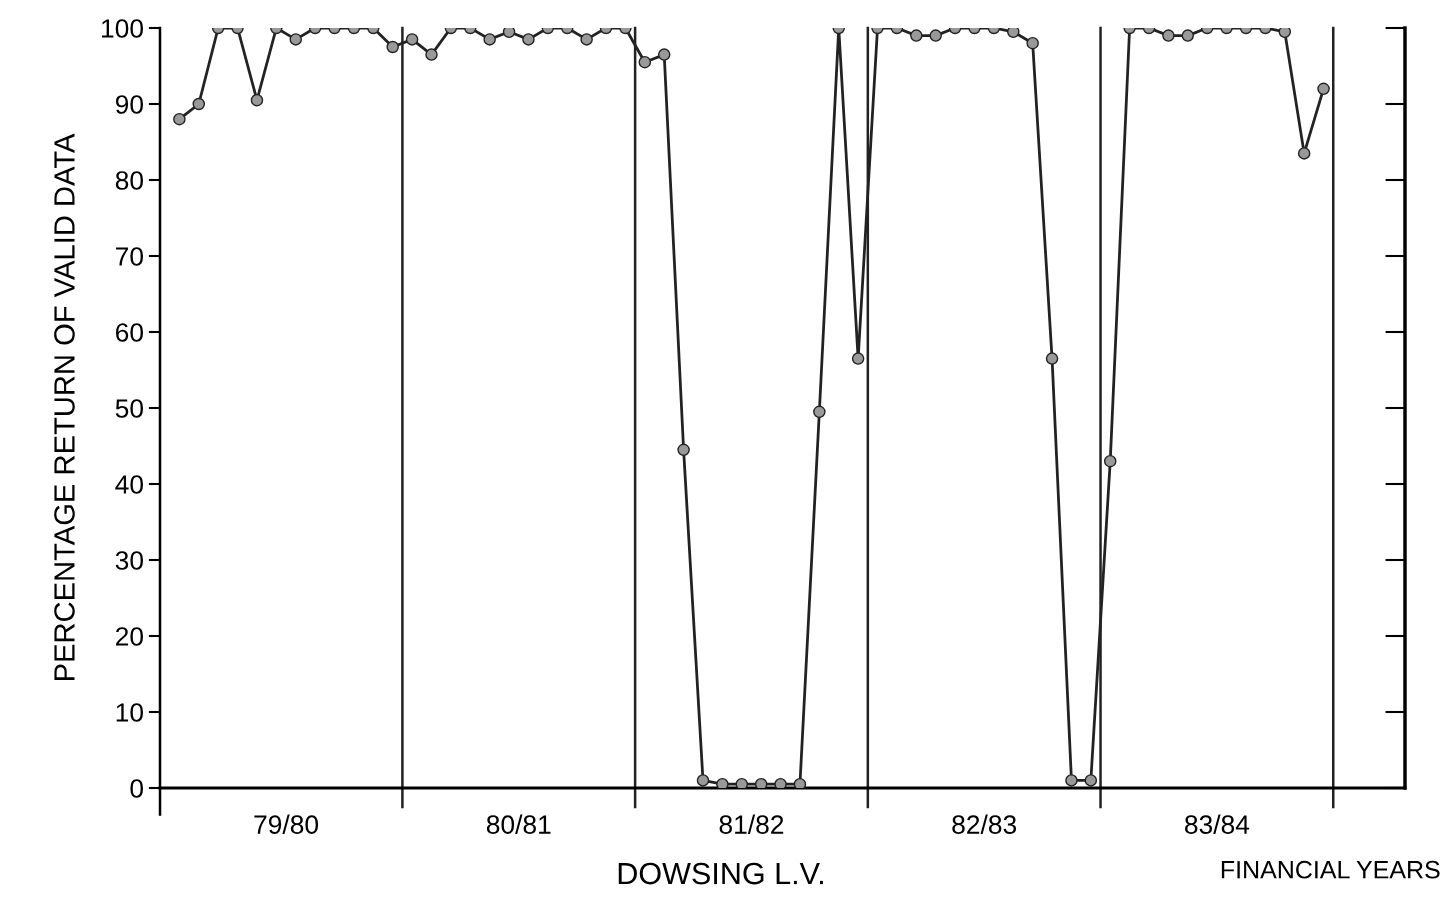 The image size is (1442, 918). I want to click on text: 80/81, so click(518, 824).